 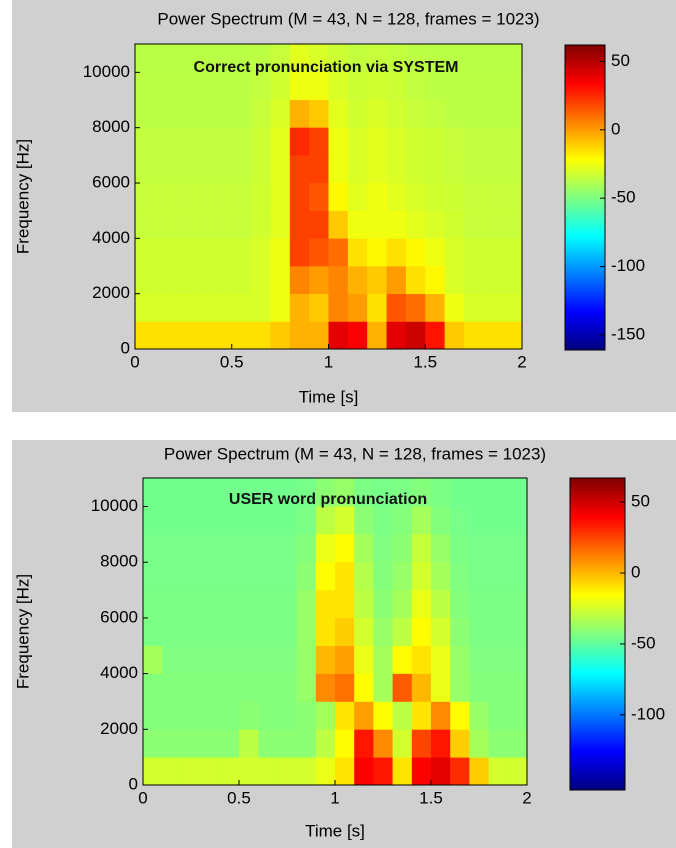 I want to click on colorbar, so click(x=597, y=634).